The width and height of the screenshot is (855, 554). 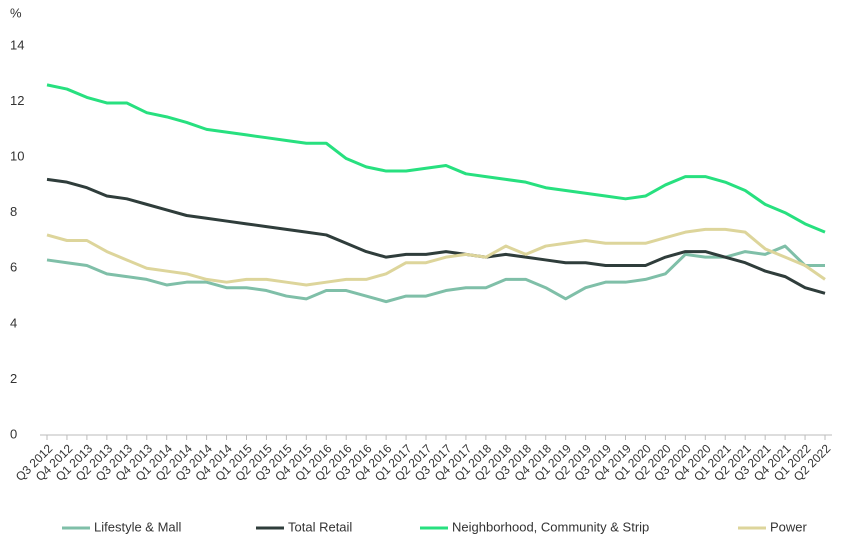 I want to click on y-tick-label: 12, so click(x=17, y=100).